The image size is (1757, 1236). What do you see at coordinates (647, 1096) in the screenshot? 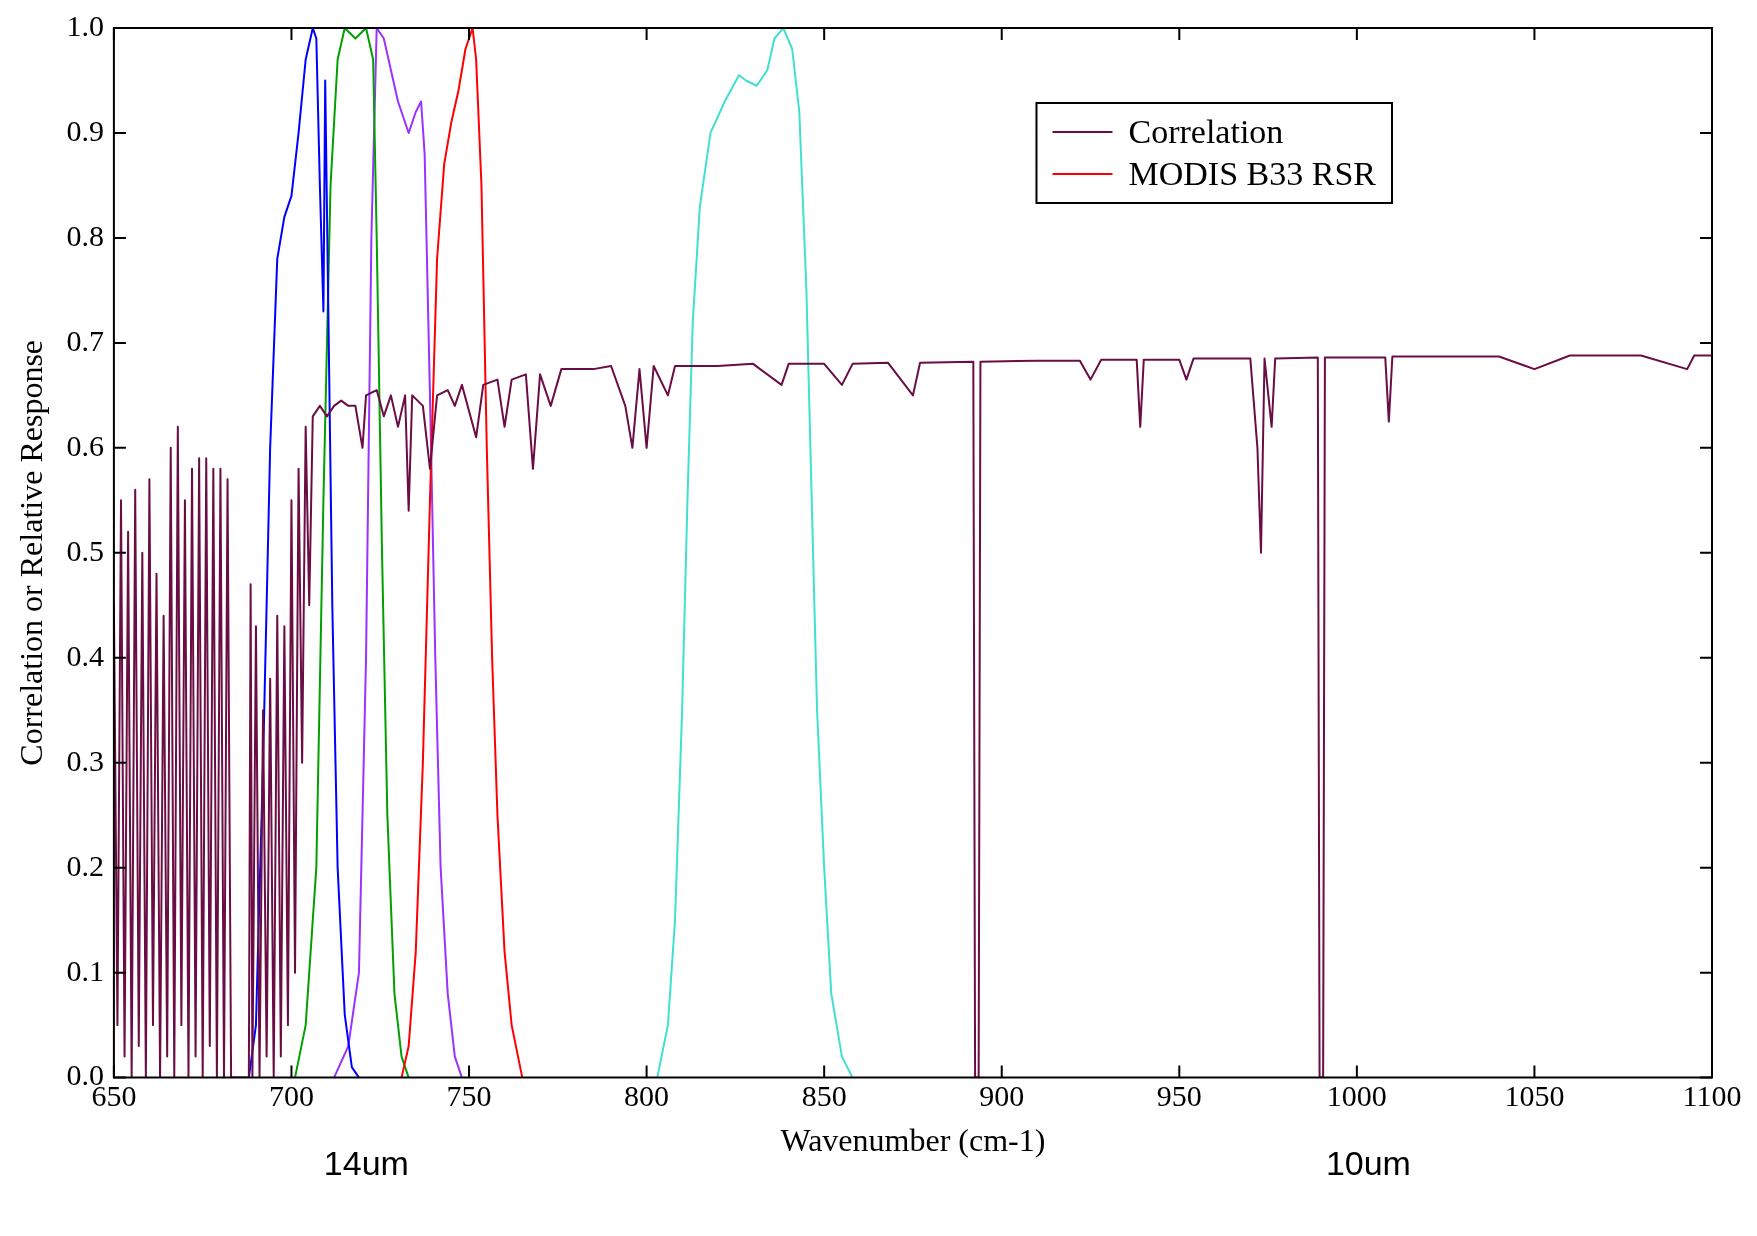
I see `x-tick-label: 800` at bounding box center [647, 1096].